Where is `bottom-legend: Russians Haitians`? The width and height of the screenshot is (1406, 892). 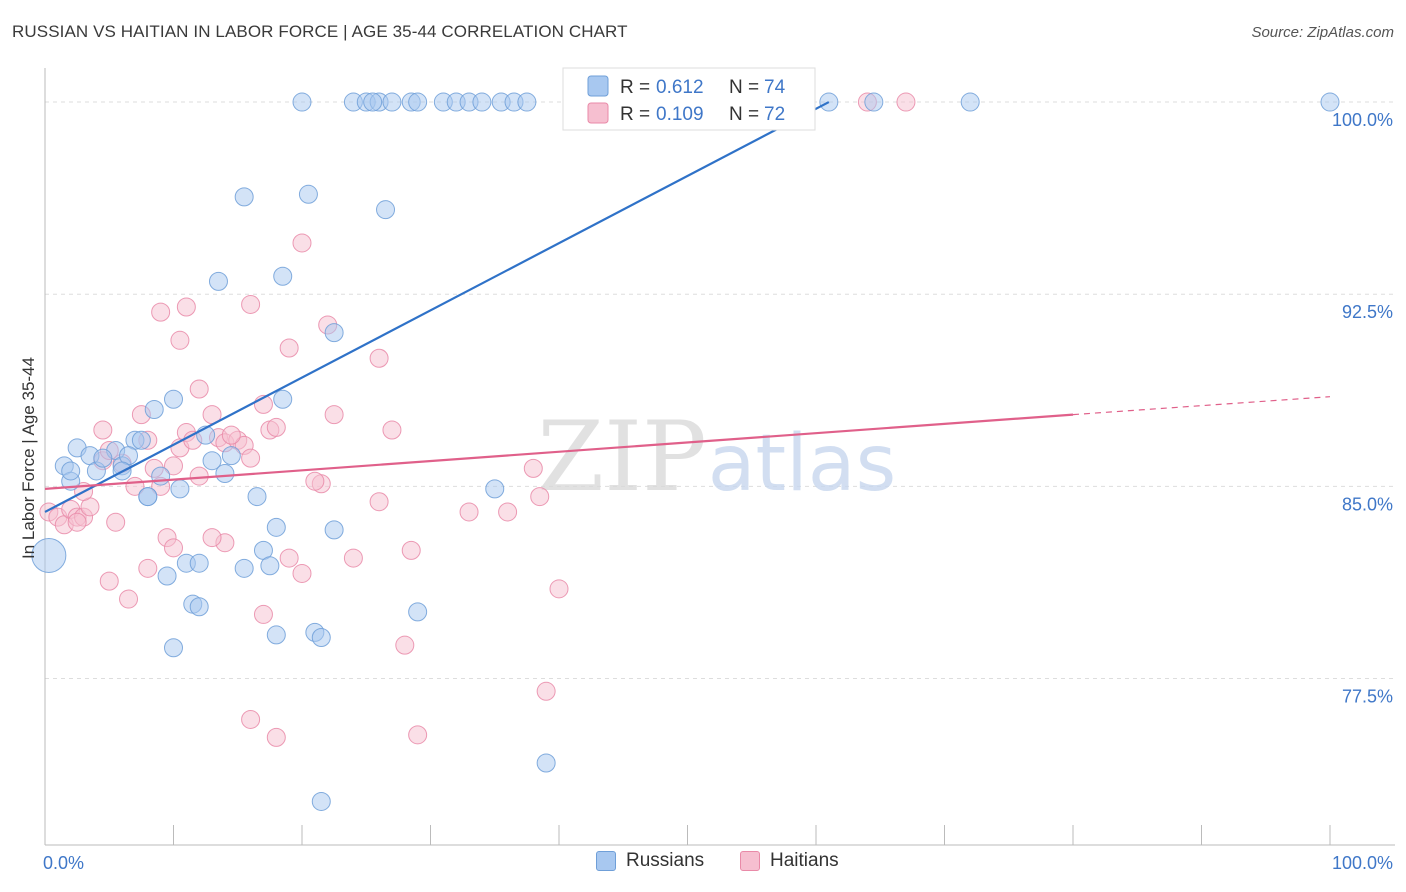
bottom-legend: Russians Haitians is located at coordinates (703, 865).